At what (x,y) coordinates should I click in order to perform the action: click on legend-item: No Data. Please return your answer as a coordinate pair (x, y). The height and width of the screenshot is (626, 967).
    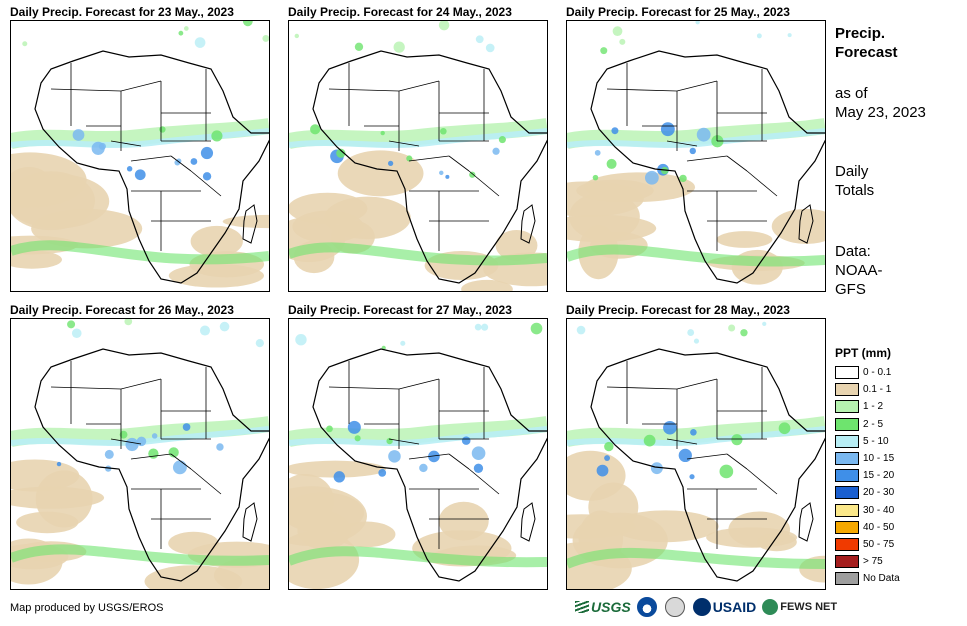
    Looking at the image, I should click on (897, 578).